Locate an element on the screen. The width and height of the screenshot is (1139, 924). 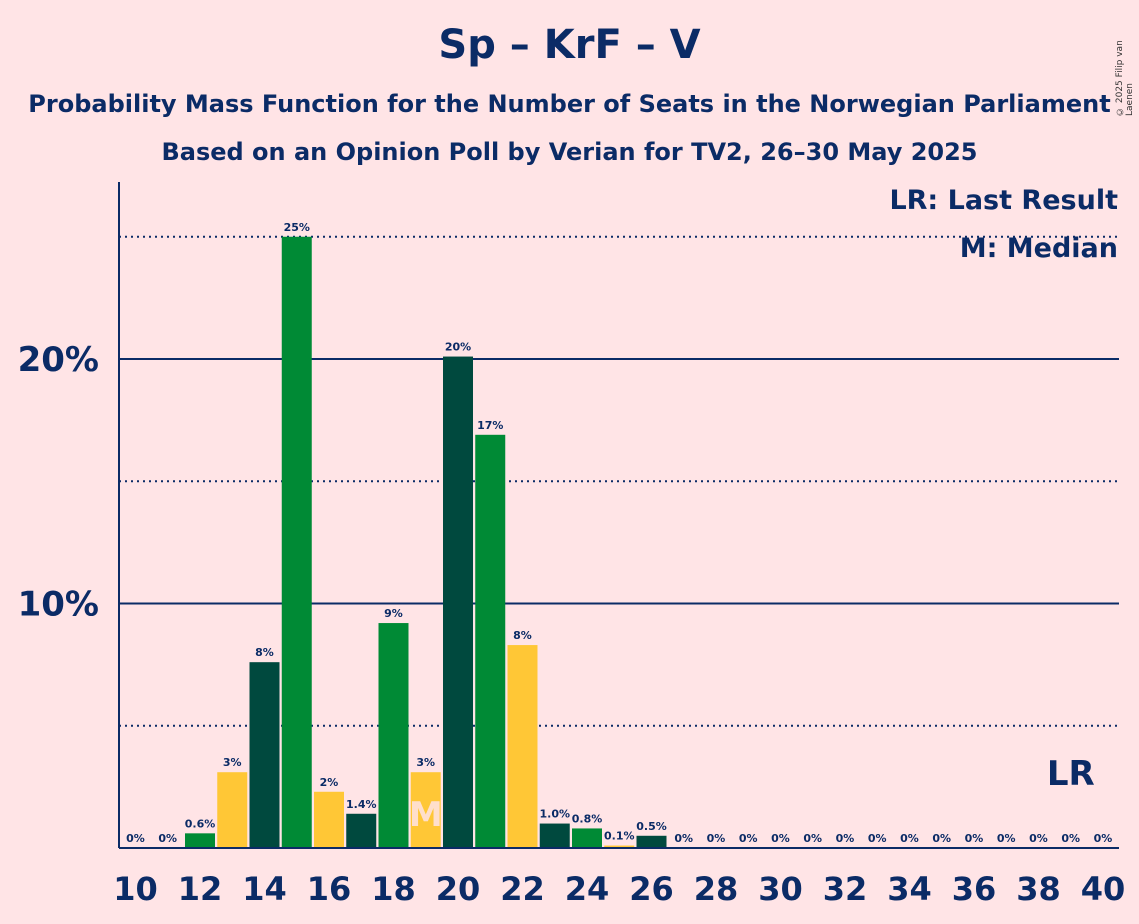
x-tick-label: 34 is located at coordinates (909, 889).